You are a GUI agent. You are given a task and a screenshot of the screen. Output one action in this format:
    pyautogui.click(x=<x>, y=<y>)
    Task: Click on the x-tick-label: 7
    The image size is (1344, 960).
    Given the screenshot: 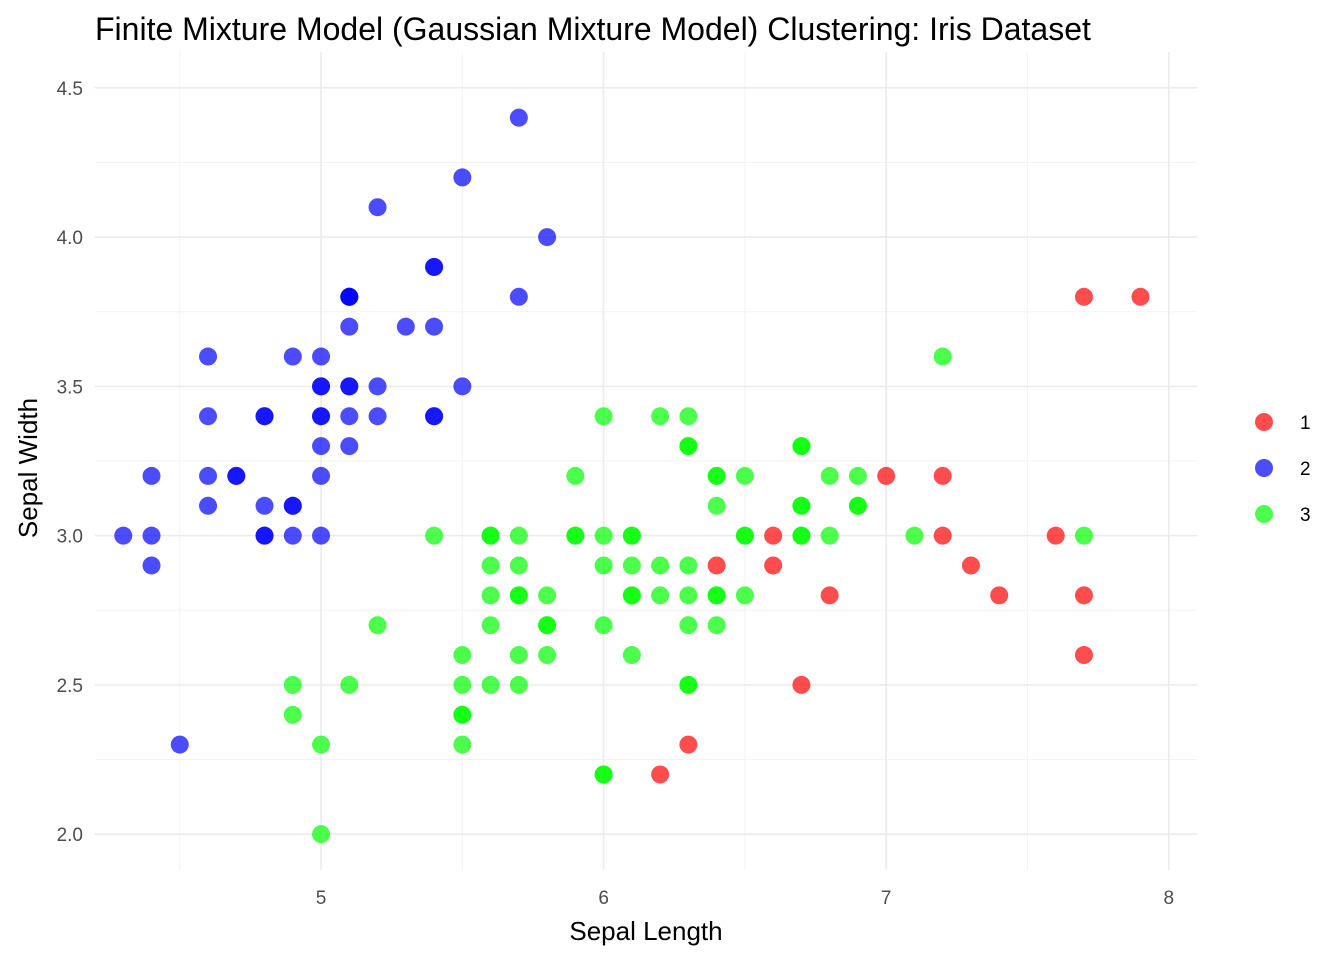 What is the action you would take?
    pyautogui.click(x=886, y=898)
    